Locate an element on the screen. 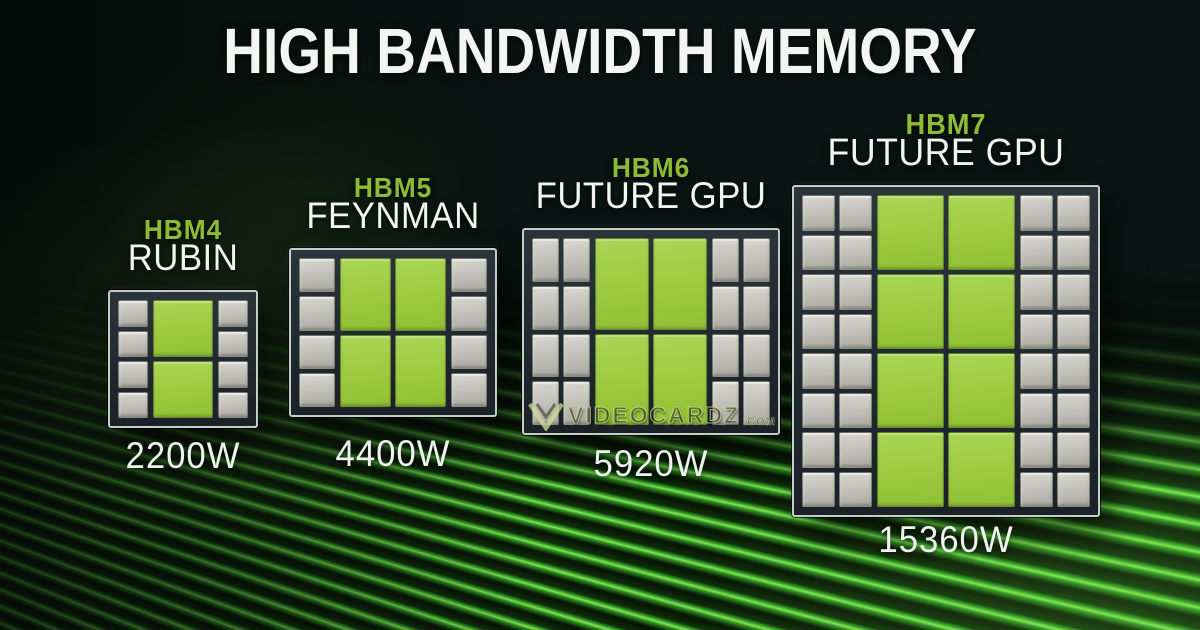  hbm-generation-label: HBM6 is located at coordinates (651, 167).